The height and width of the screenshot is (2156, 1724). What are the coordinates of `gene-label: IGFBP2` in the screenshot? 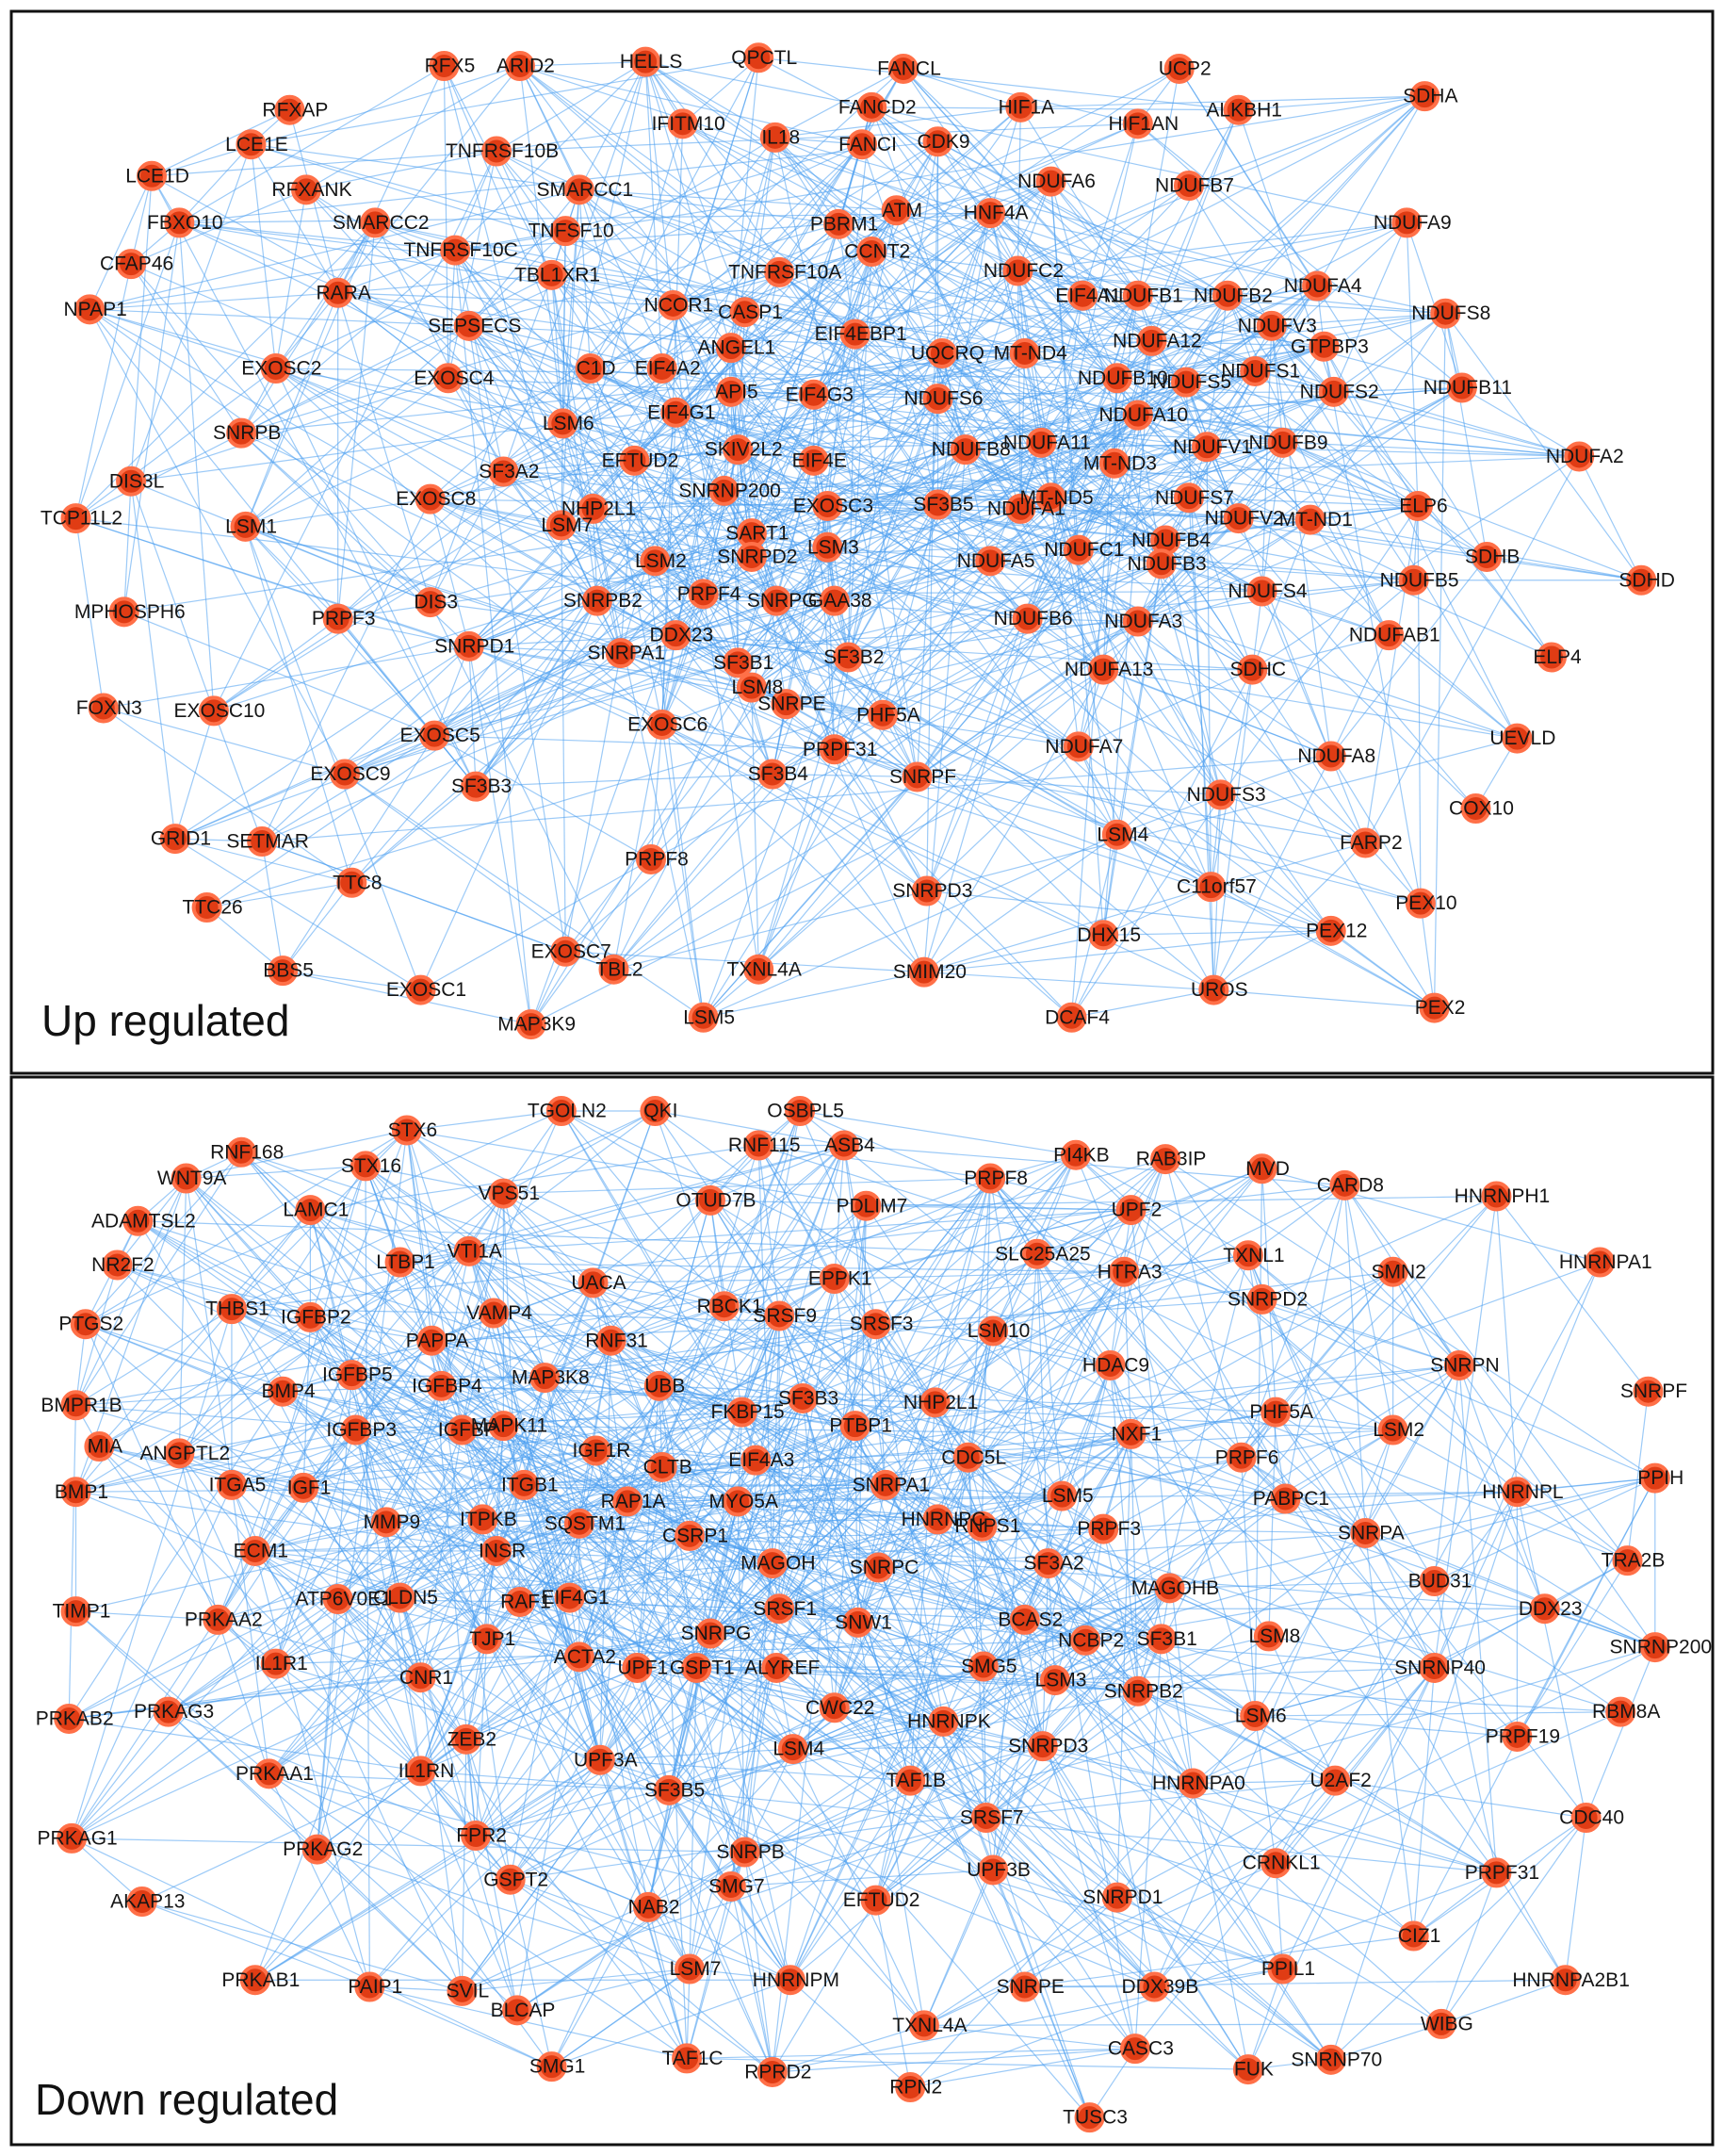 It's located at (316, 1317).